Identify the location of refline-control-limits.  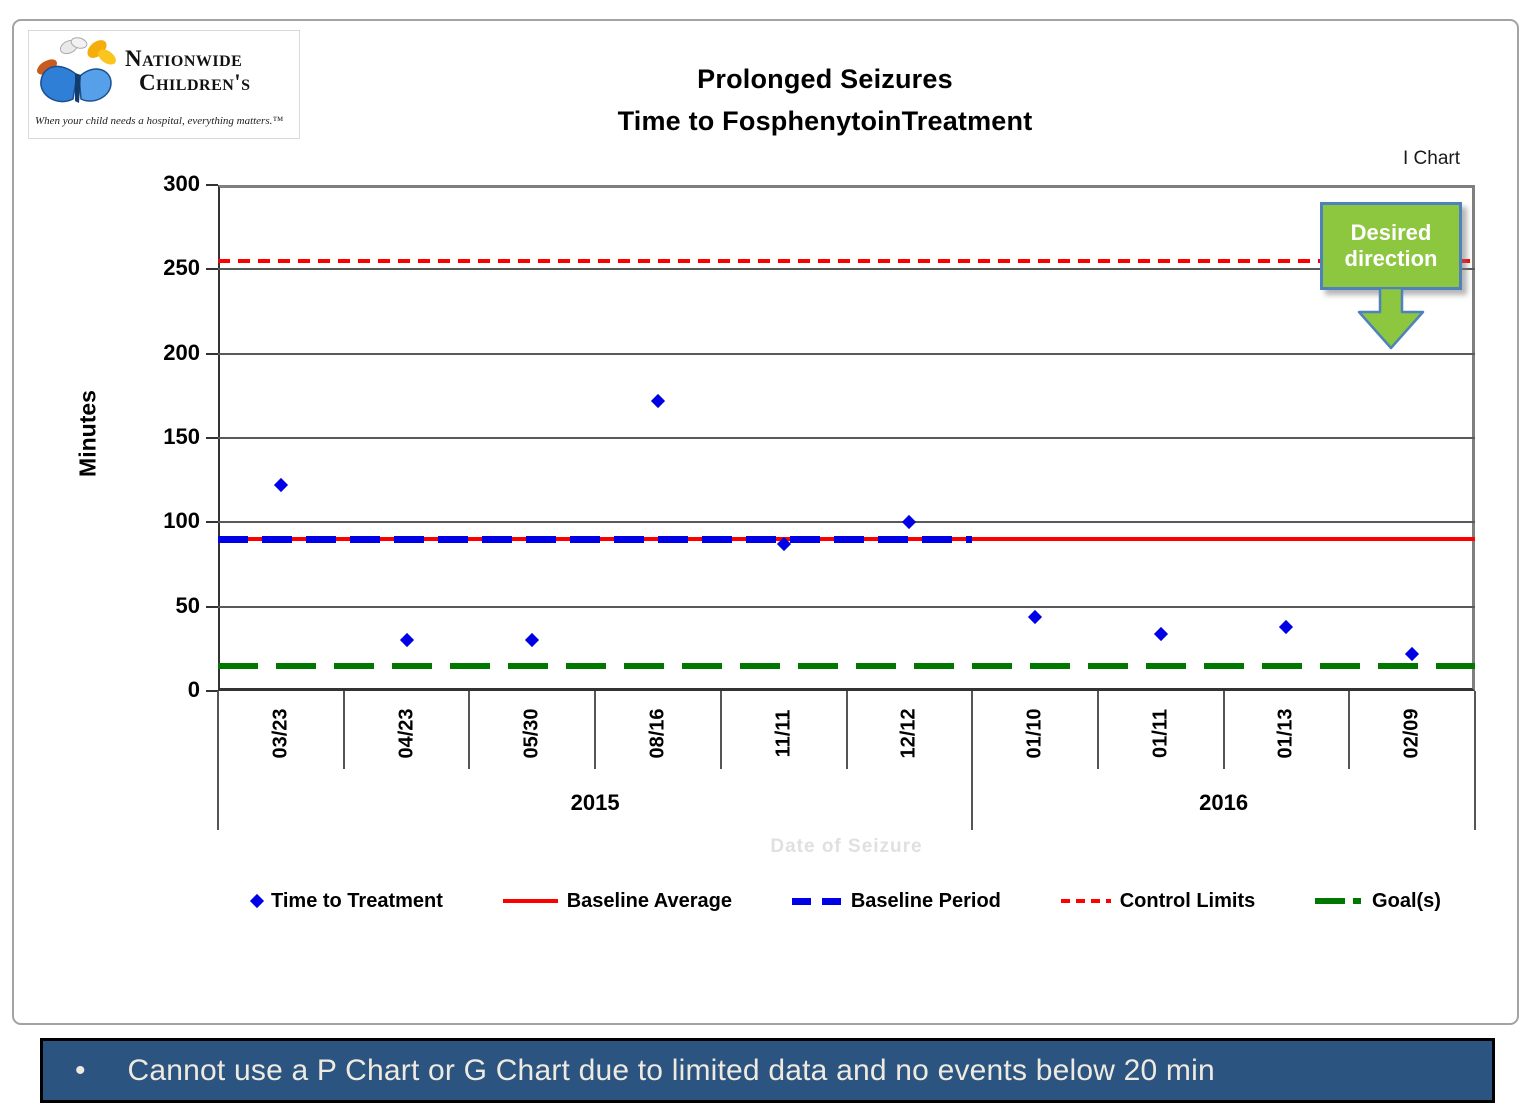
(846, 260).